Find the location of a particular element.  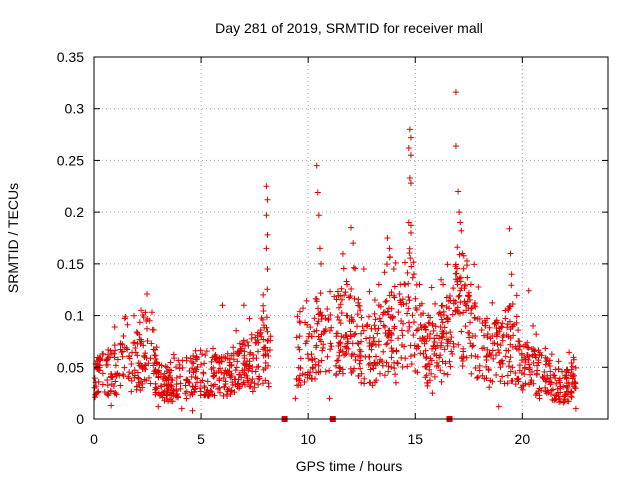

y-tick-label: 0.3 is located at coordinates (75, 109).